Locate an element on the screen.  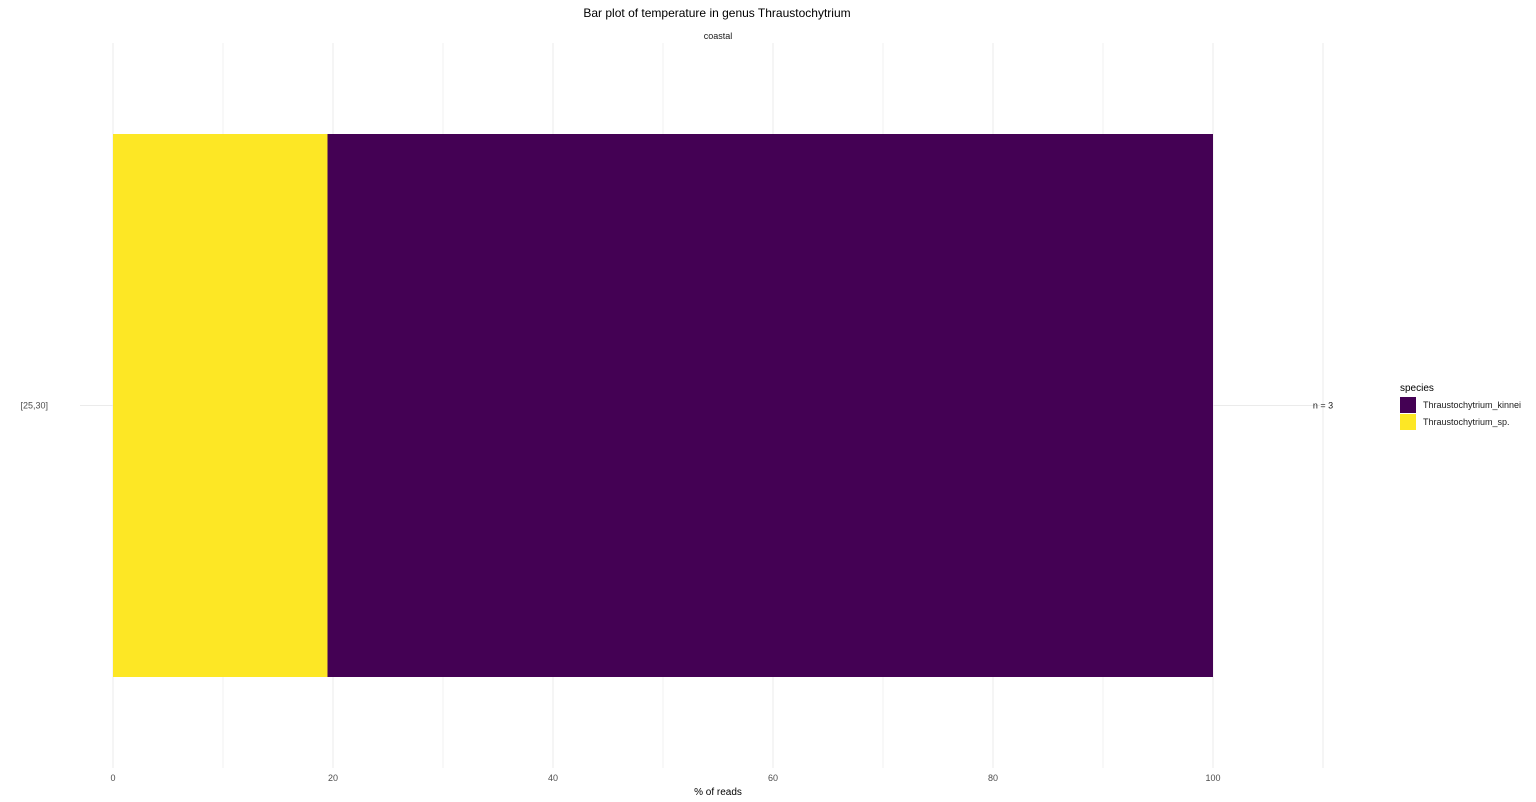
x-tick-label: 80 is located at coordinates (993, 778).